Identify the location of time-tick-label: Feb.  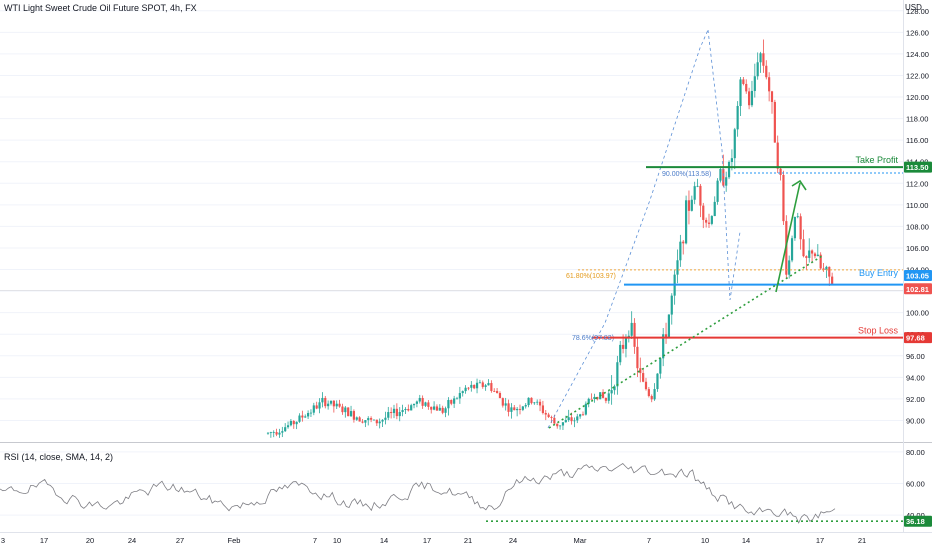
(234, 540).